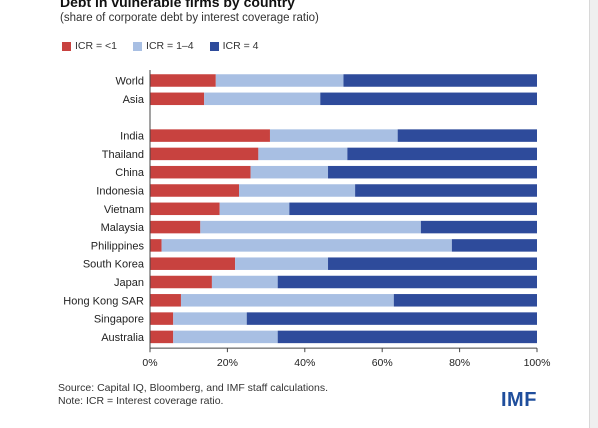 Image resolution: width=598 pixels, height=428 pixels. I want to click on window-edge, so click(593, 214).